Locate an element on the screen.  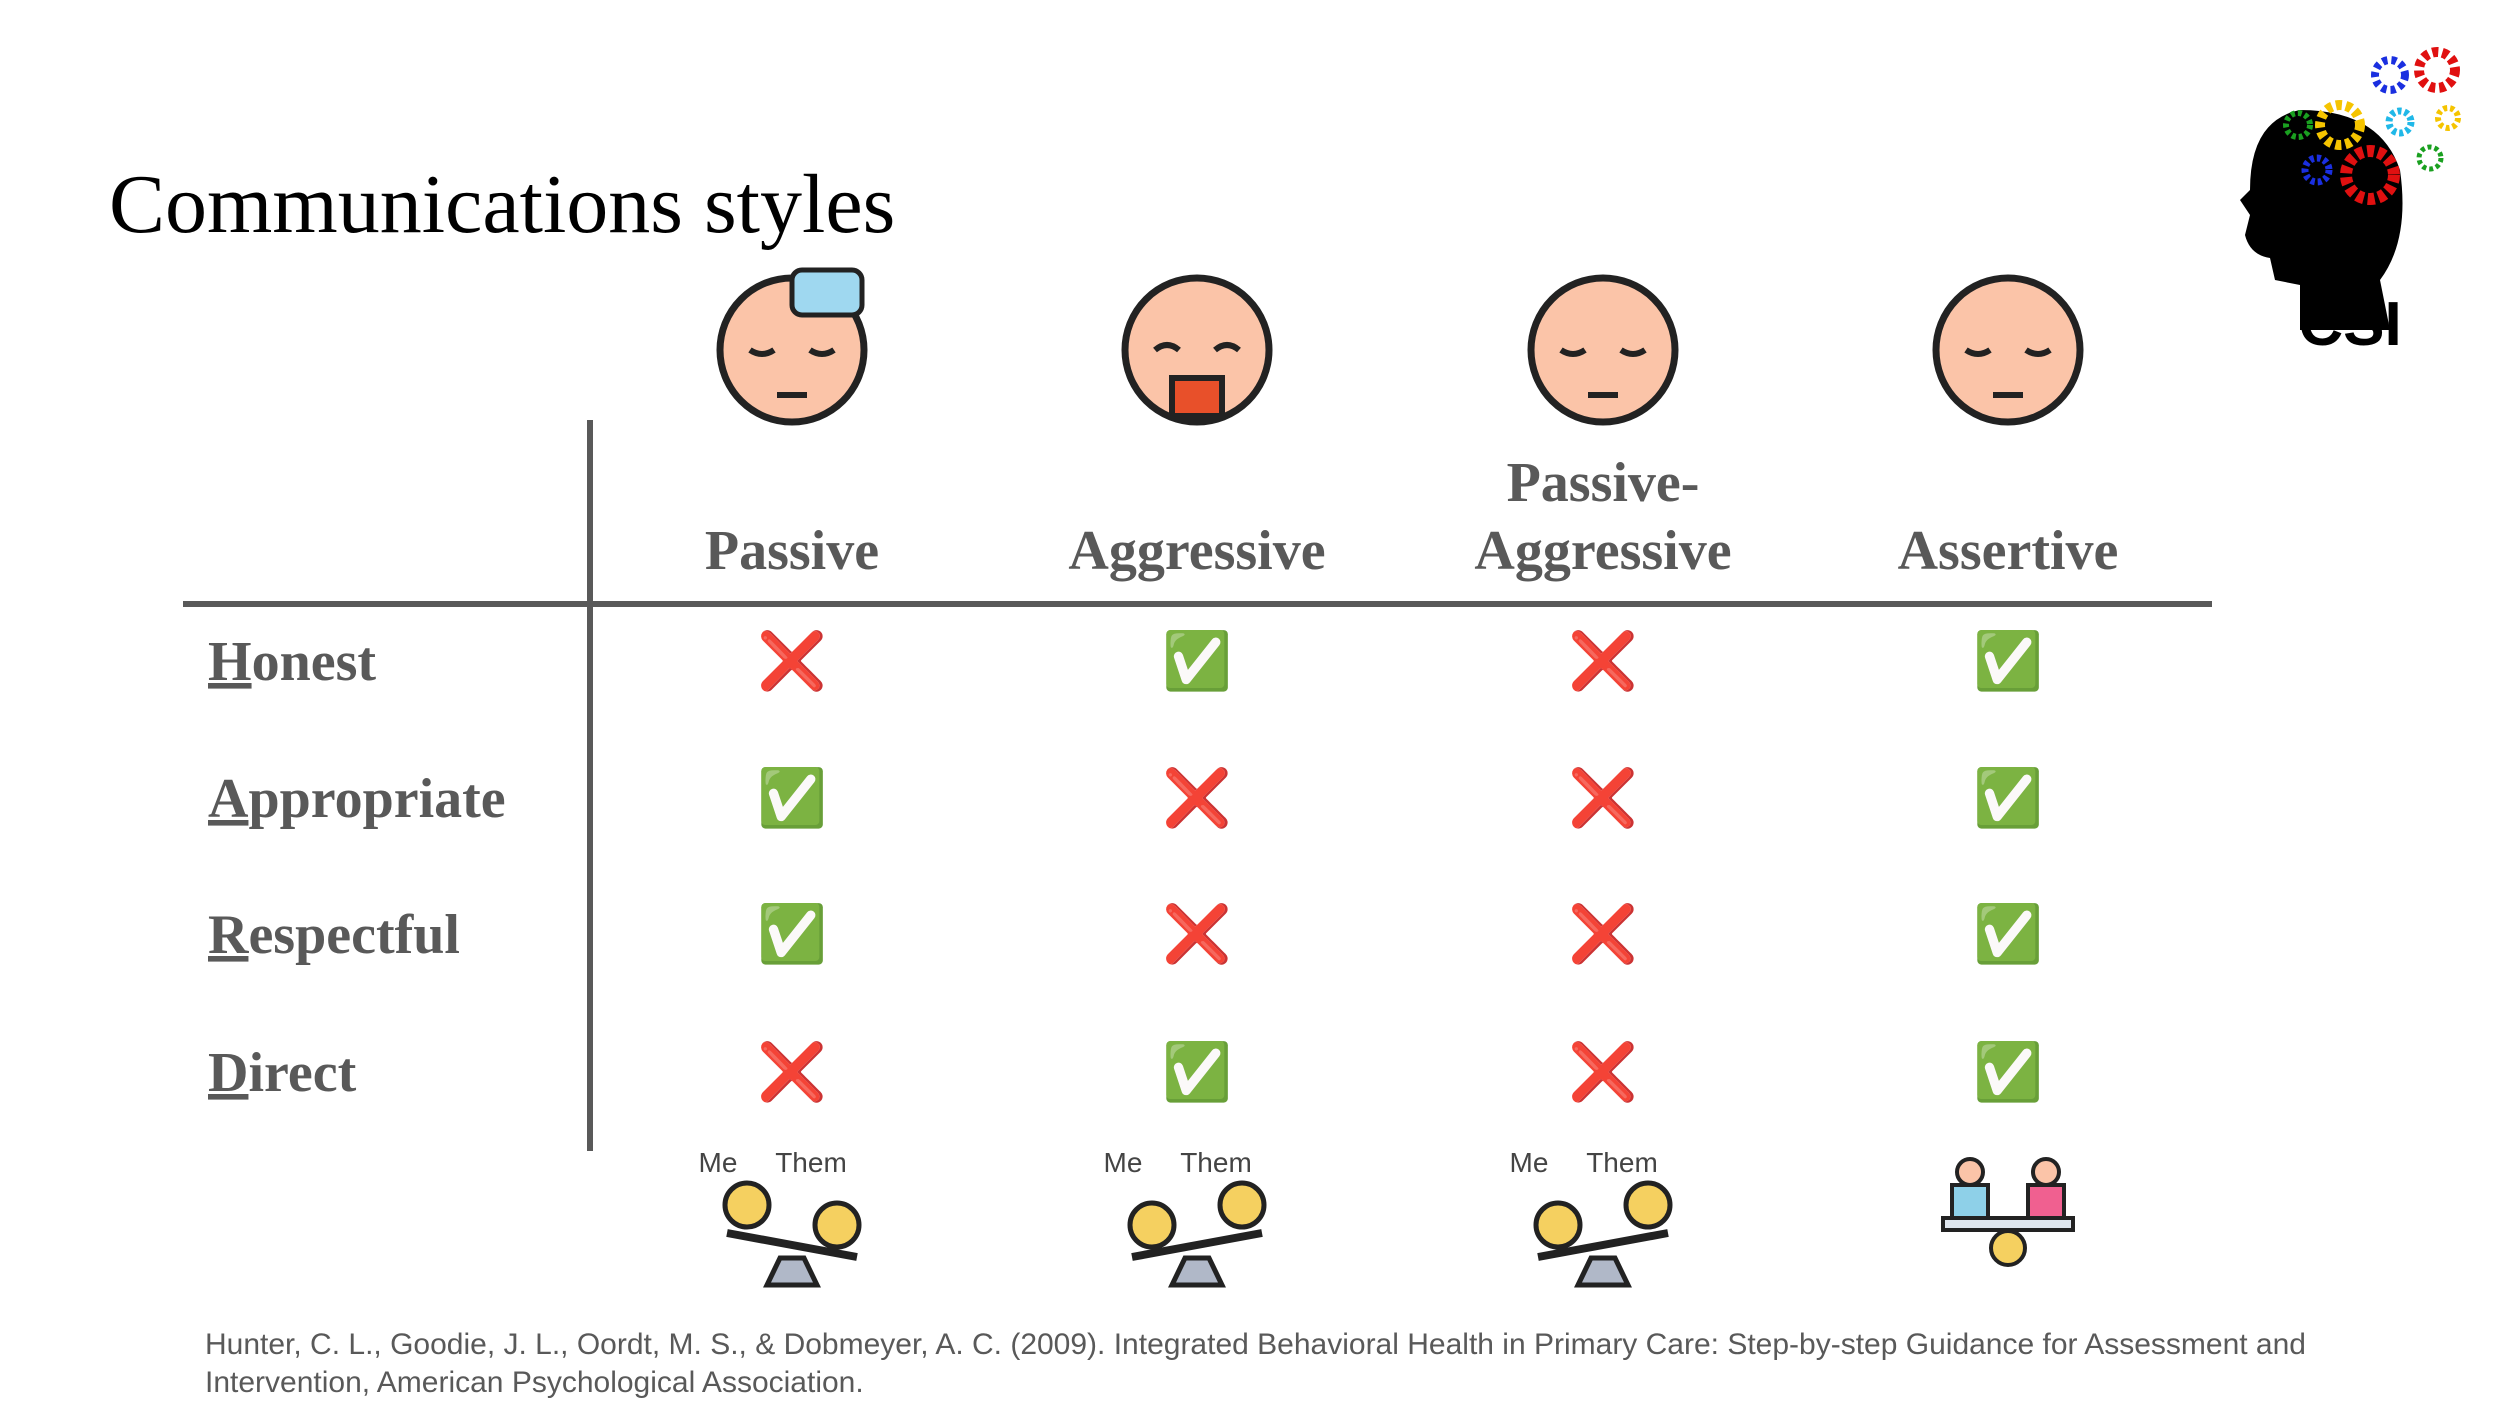
column-header: Passive- is located at coordinates (1603, 483).